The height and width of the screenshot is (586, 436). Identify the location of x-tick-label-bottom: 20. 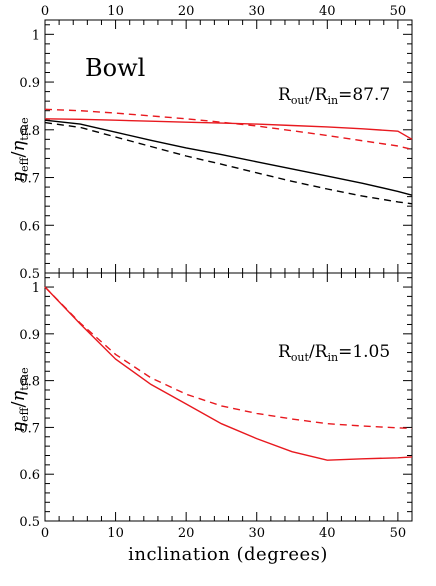
(186, 533).